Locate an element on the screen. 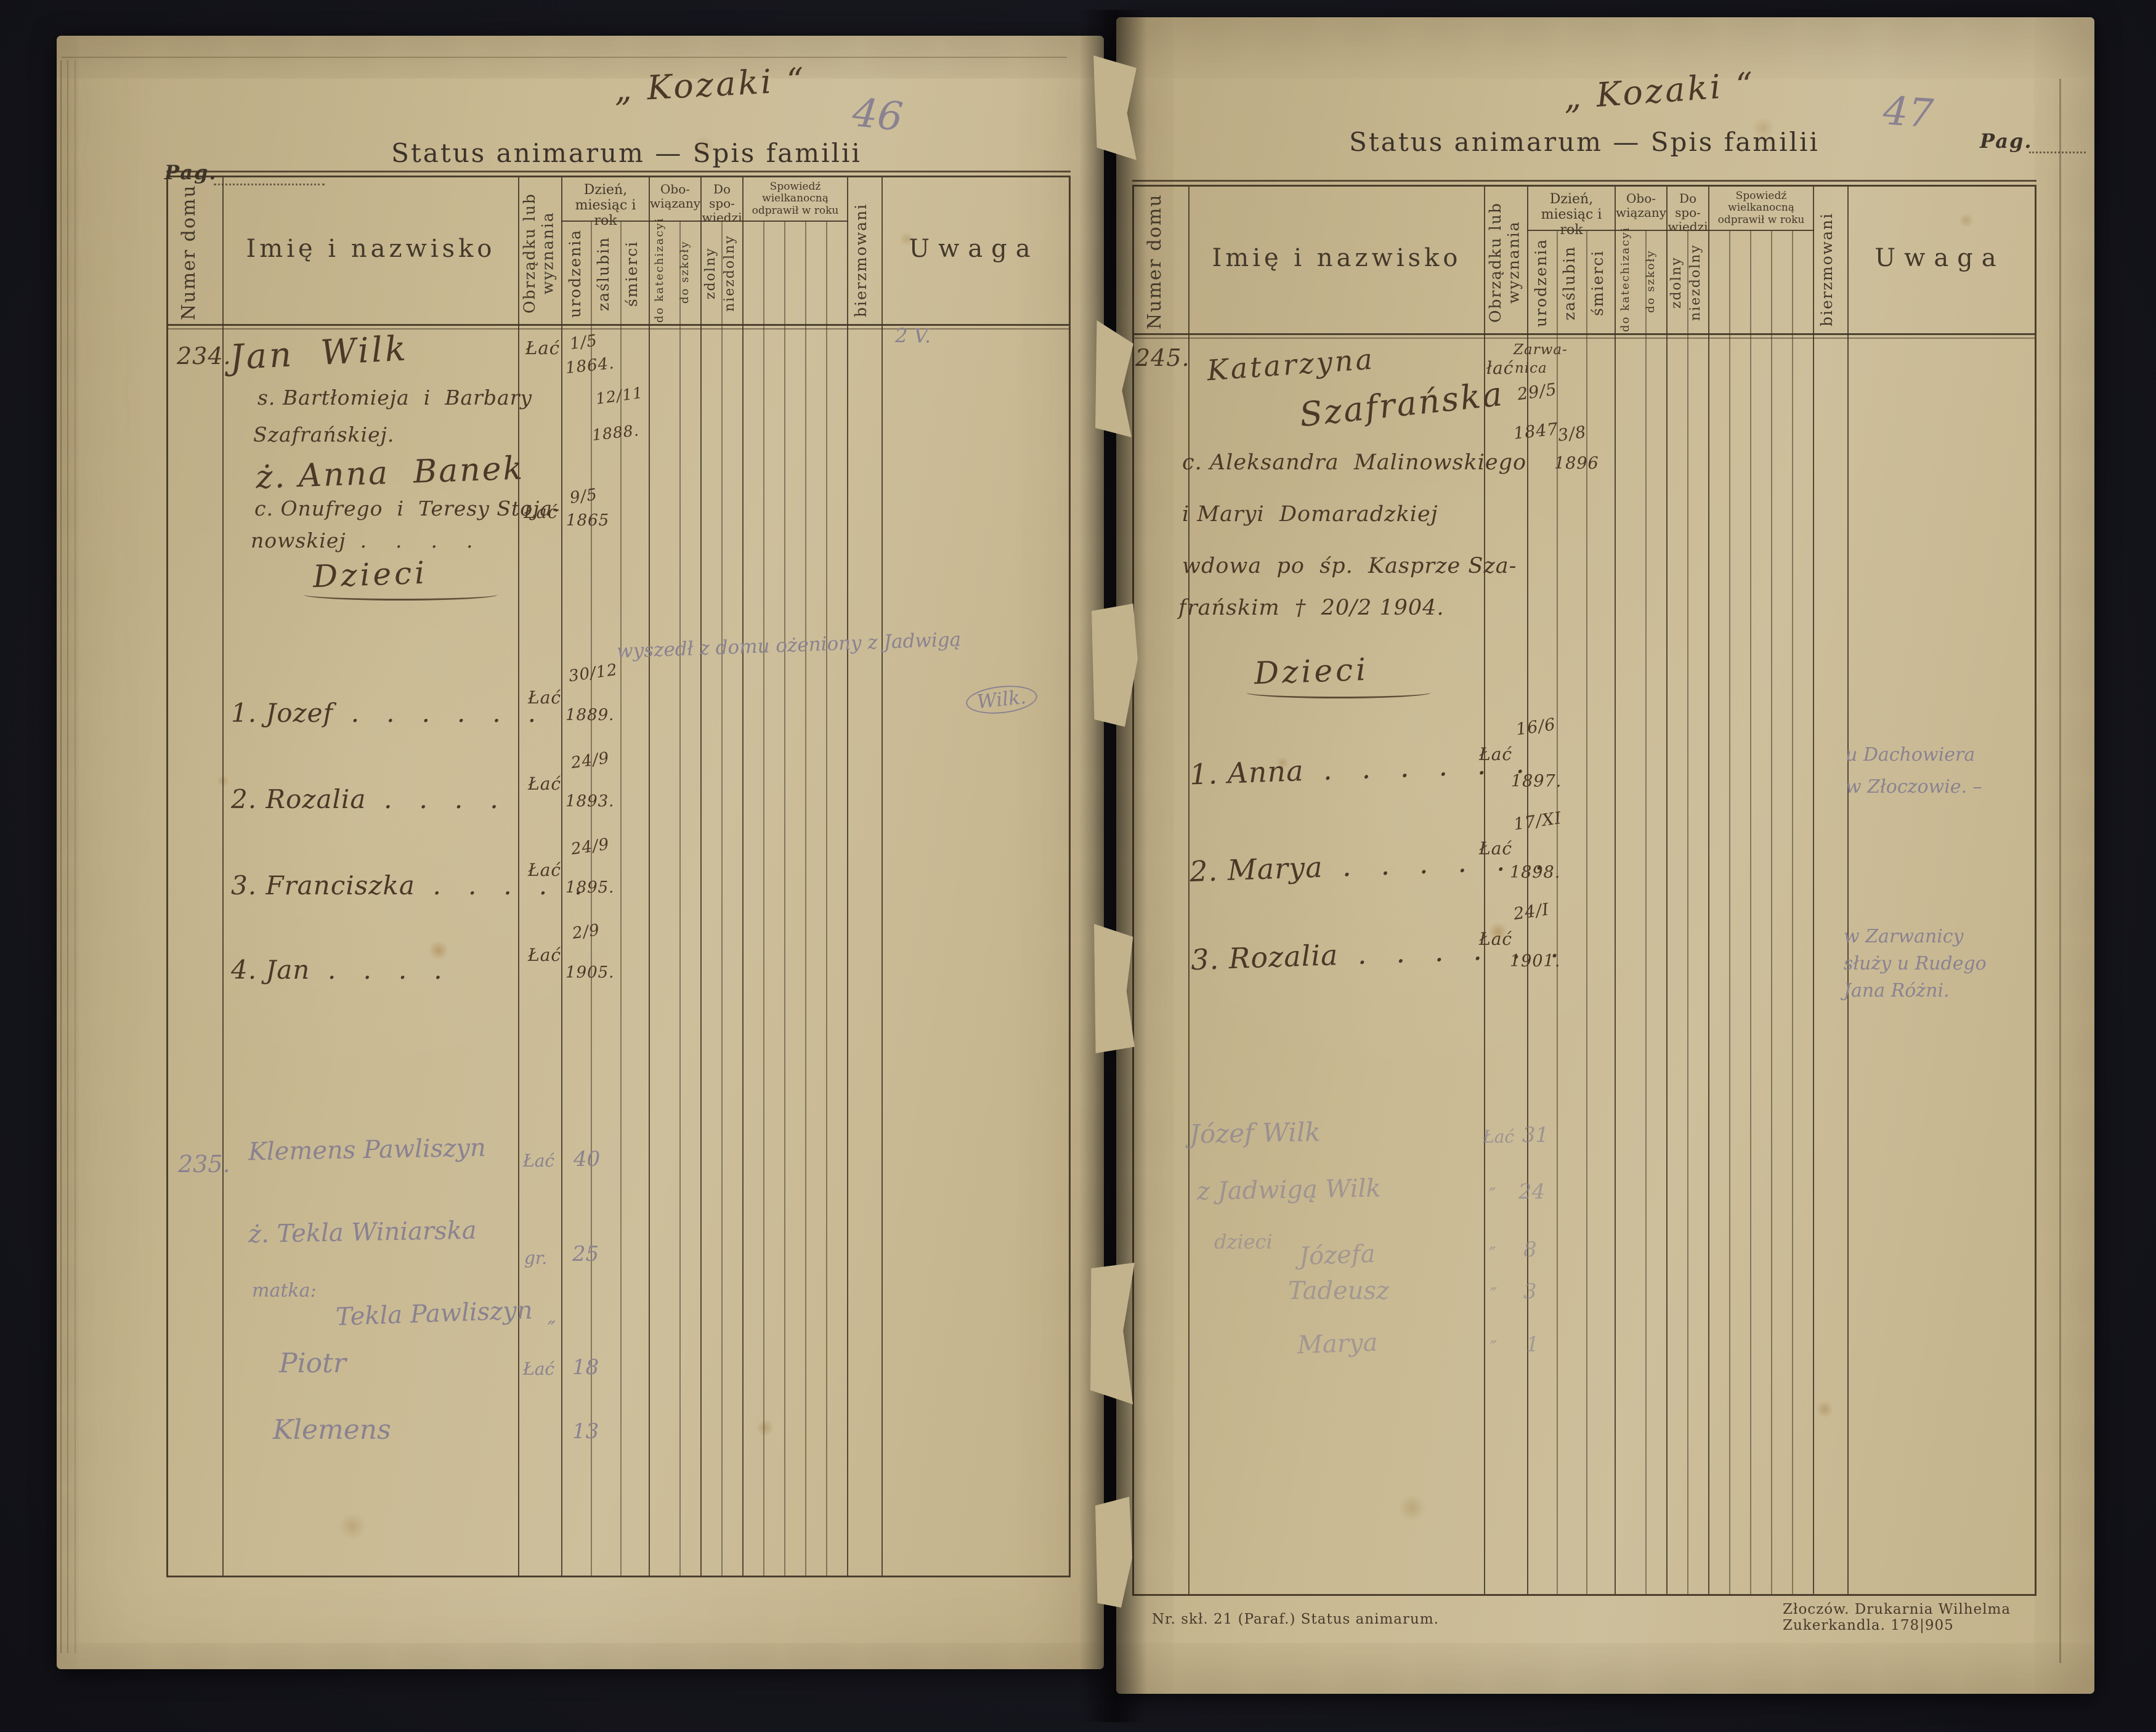 This screenshot has width=2156, height=1732. pencil-row-num: 31 is located at coordinates (1535, 1135).